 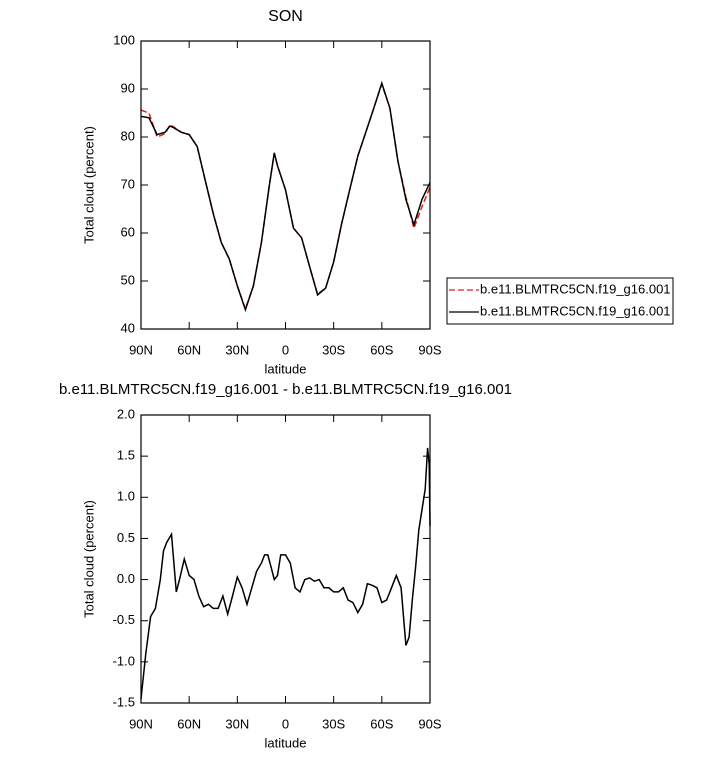 What do you see at coordinates (124, 660) in the screenshot?
I see `y-tick-label: -1.0` at bounding box center [124, 660].